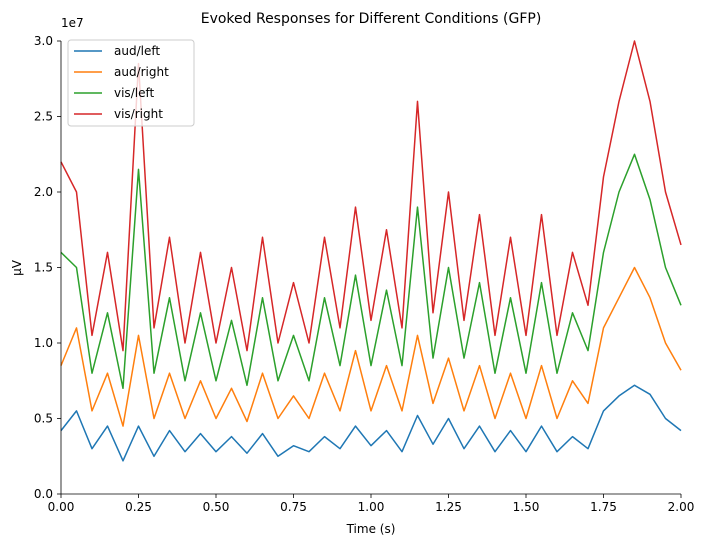  I want to click on legend-label-aud-left: aud/left, so click(137, 51).